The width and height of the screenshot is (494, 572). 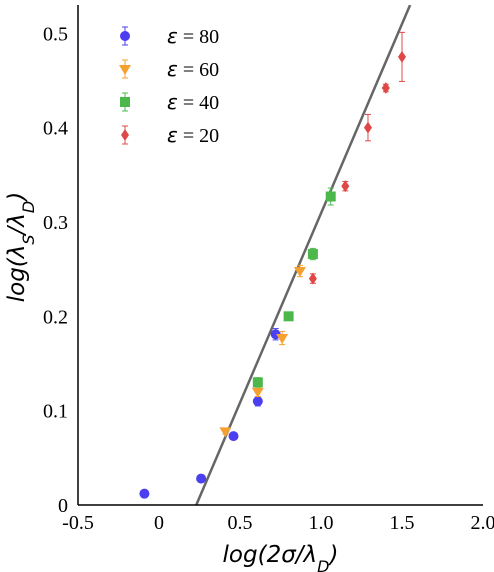 I want to click on x-tick-label: 1.5, so click(x=402, y=523).